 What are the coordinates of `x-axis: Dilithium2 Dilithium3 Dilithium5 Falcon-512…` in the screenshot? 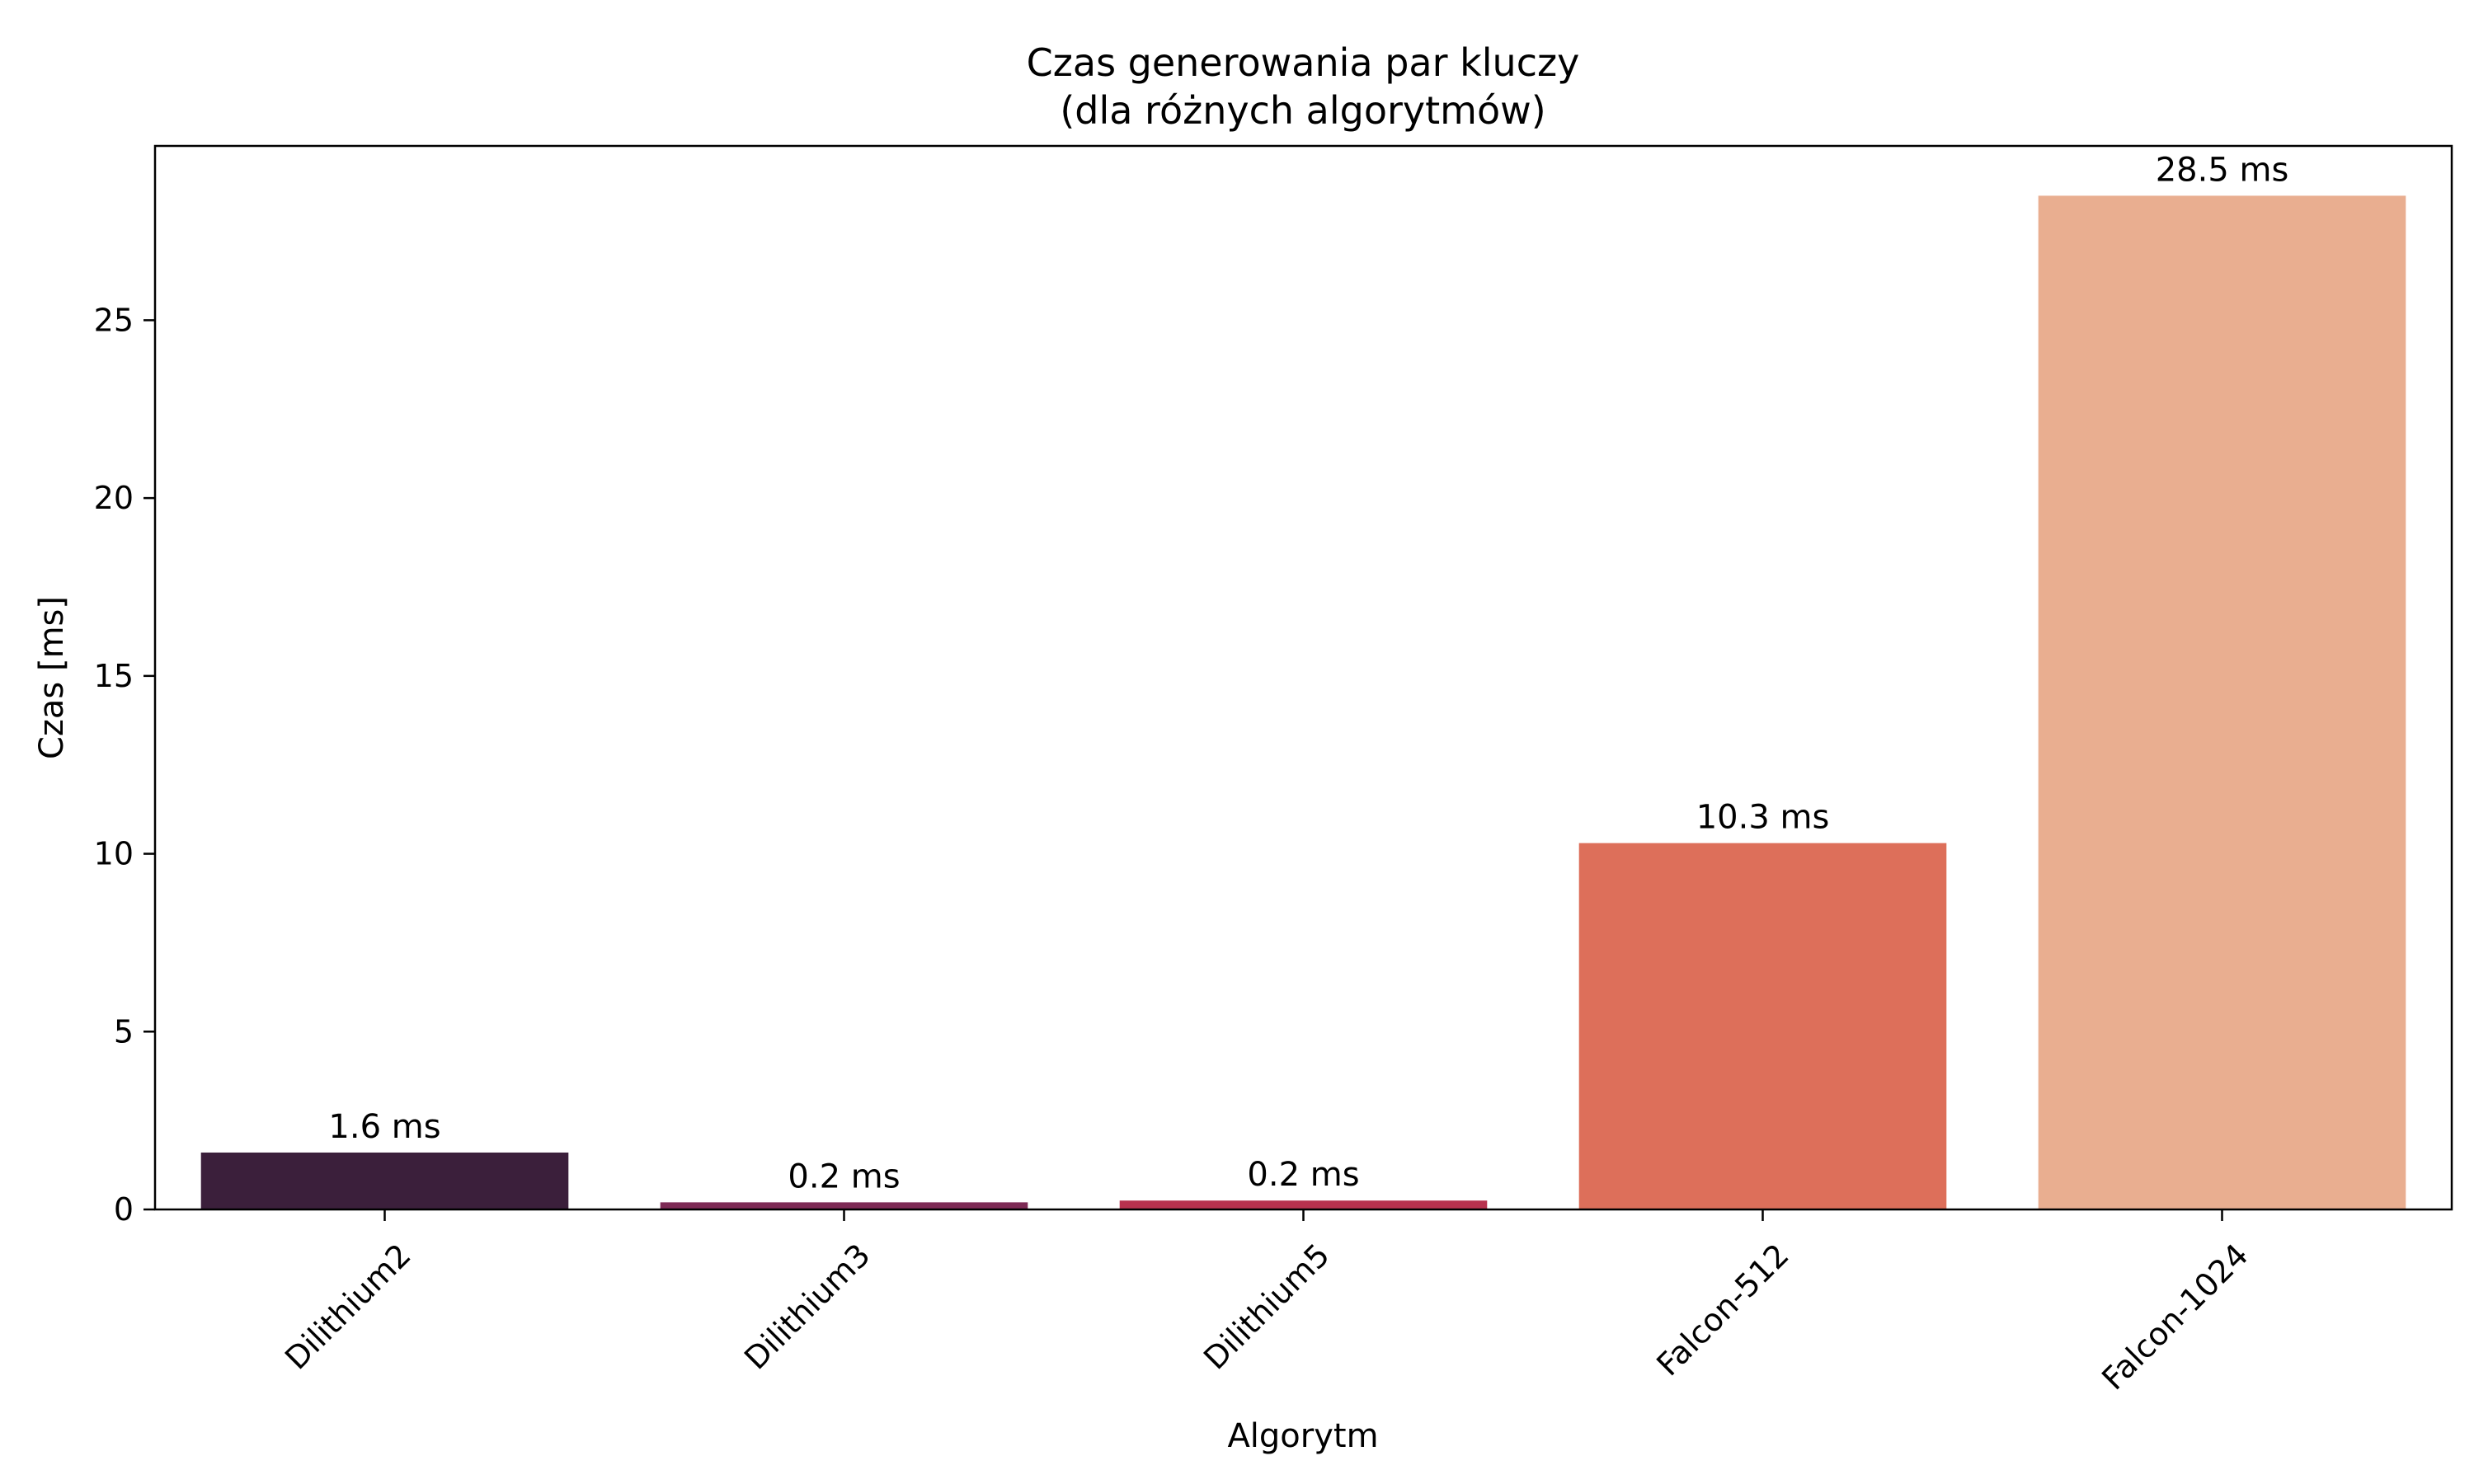 It's located at (1266, 1303).